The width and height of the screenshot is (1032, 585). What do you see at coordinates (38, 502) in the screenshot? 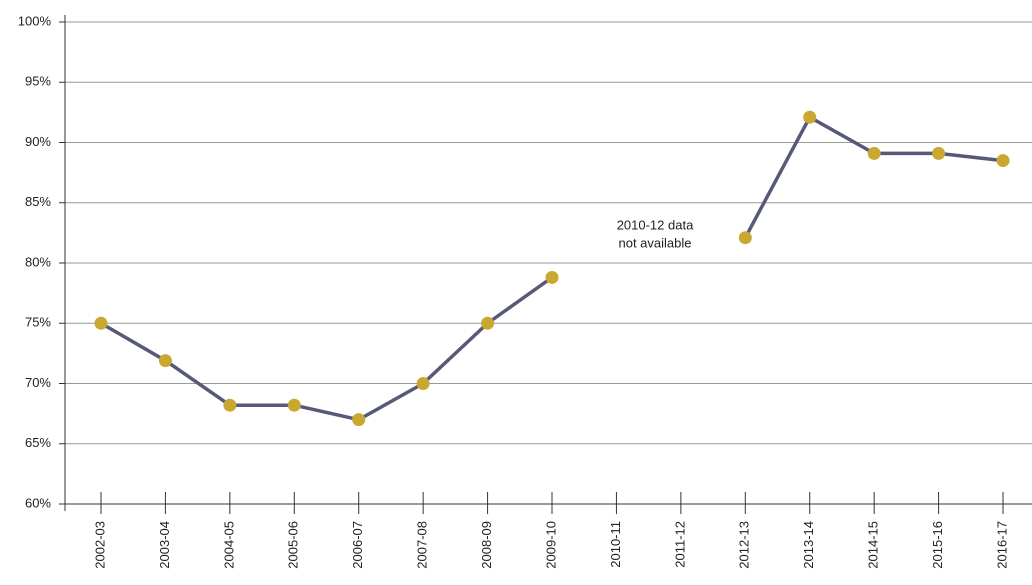
I see `y-tick-label: 60%` at bounding box center [38, 502].